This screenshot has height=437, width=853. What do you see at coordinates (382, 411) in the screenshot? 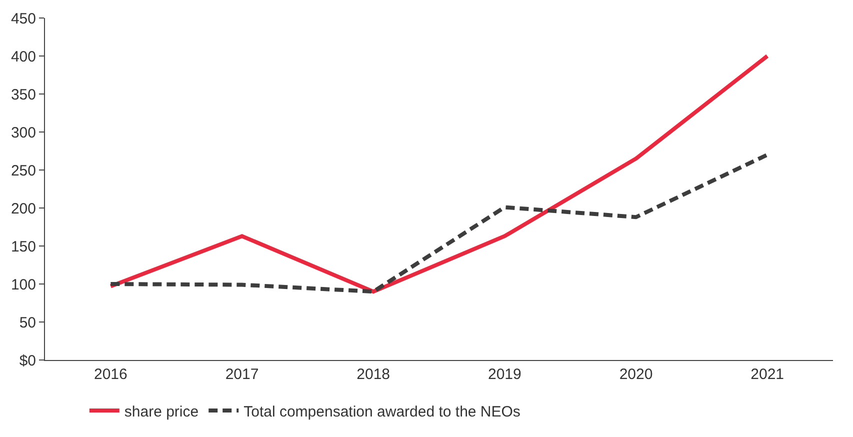
I see `legend-label: Total compensation awarded to the NEOs` at bounding box center [382, 411].